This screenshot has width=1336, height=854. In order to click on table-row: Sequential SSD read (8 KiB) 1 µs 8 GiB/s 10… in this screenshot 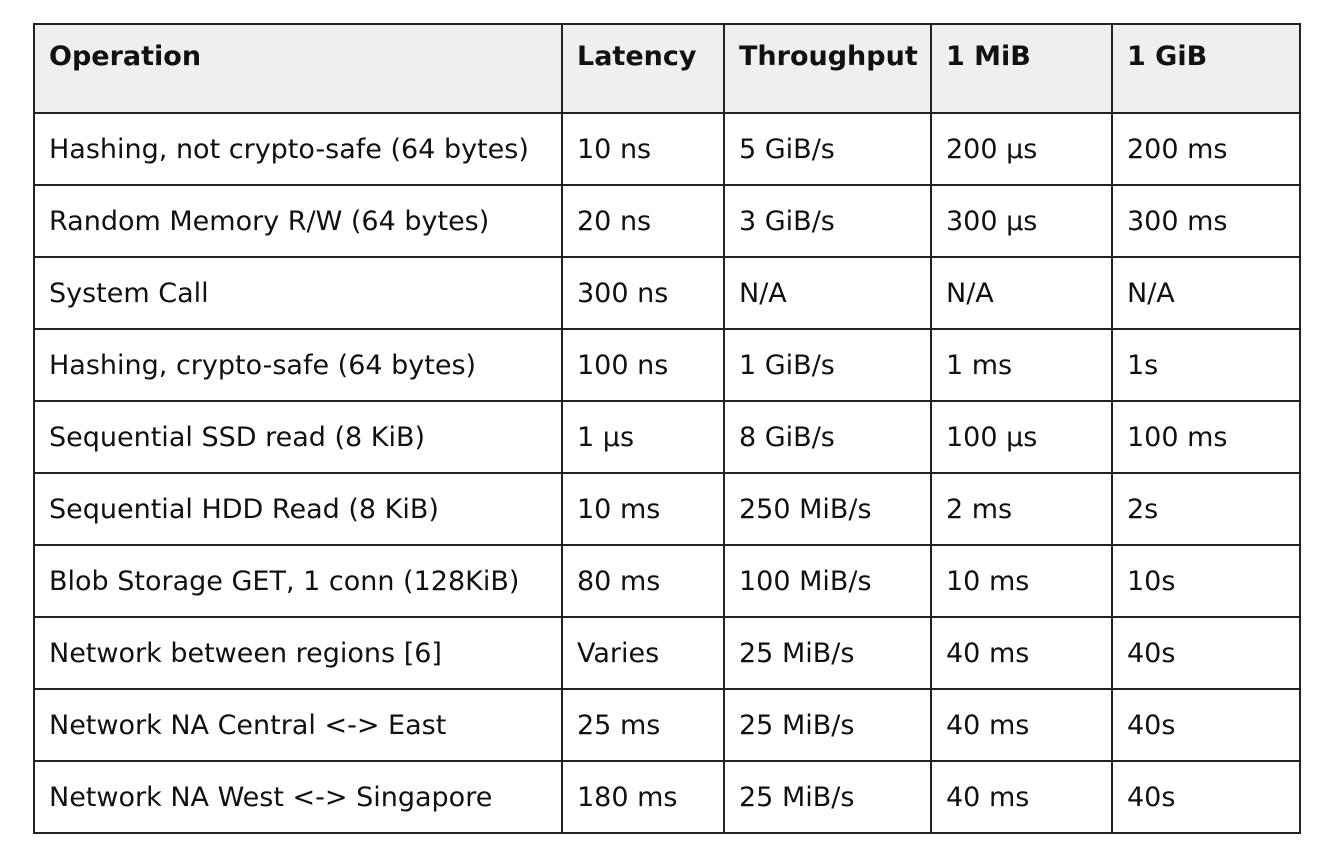, I will do `click(667, 437)`.